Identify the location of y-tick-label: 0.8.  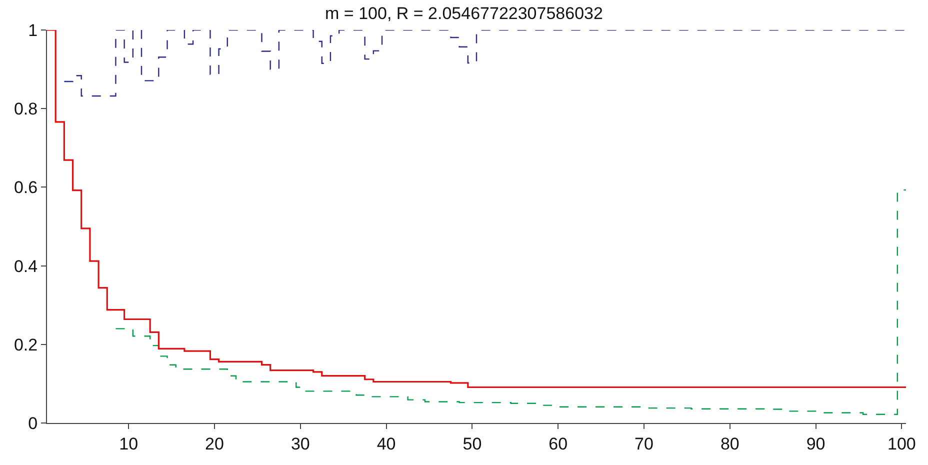
(26, 109).